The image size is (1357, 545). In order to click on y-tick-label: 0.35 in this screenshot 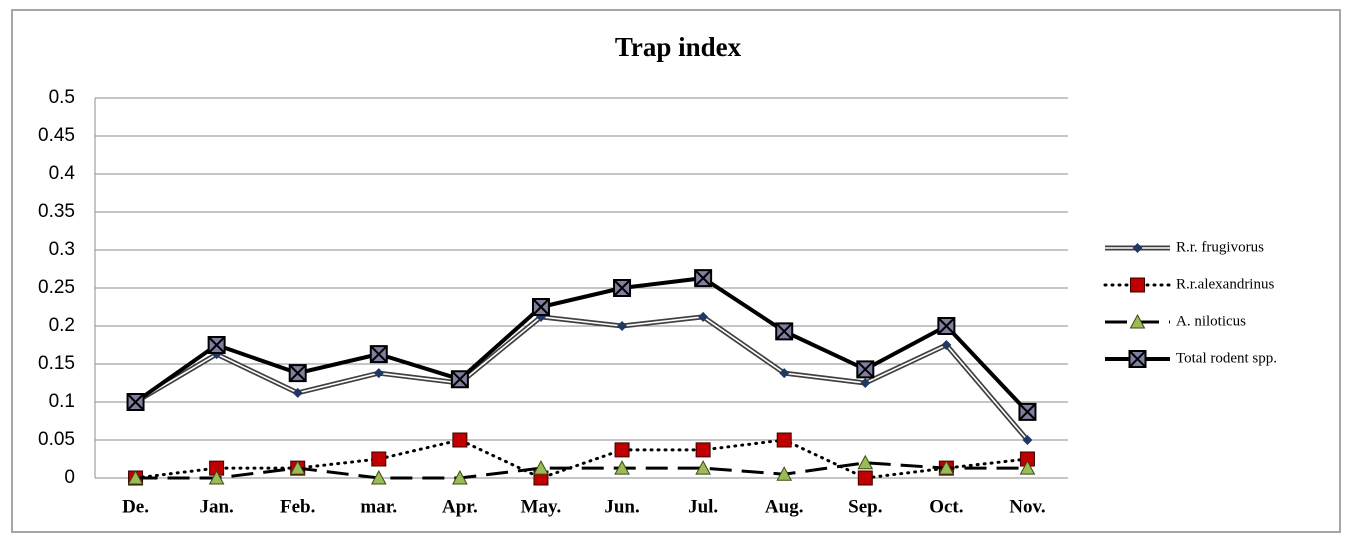, I will do `click(56, 211)`.